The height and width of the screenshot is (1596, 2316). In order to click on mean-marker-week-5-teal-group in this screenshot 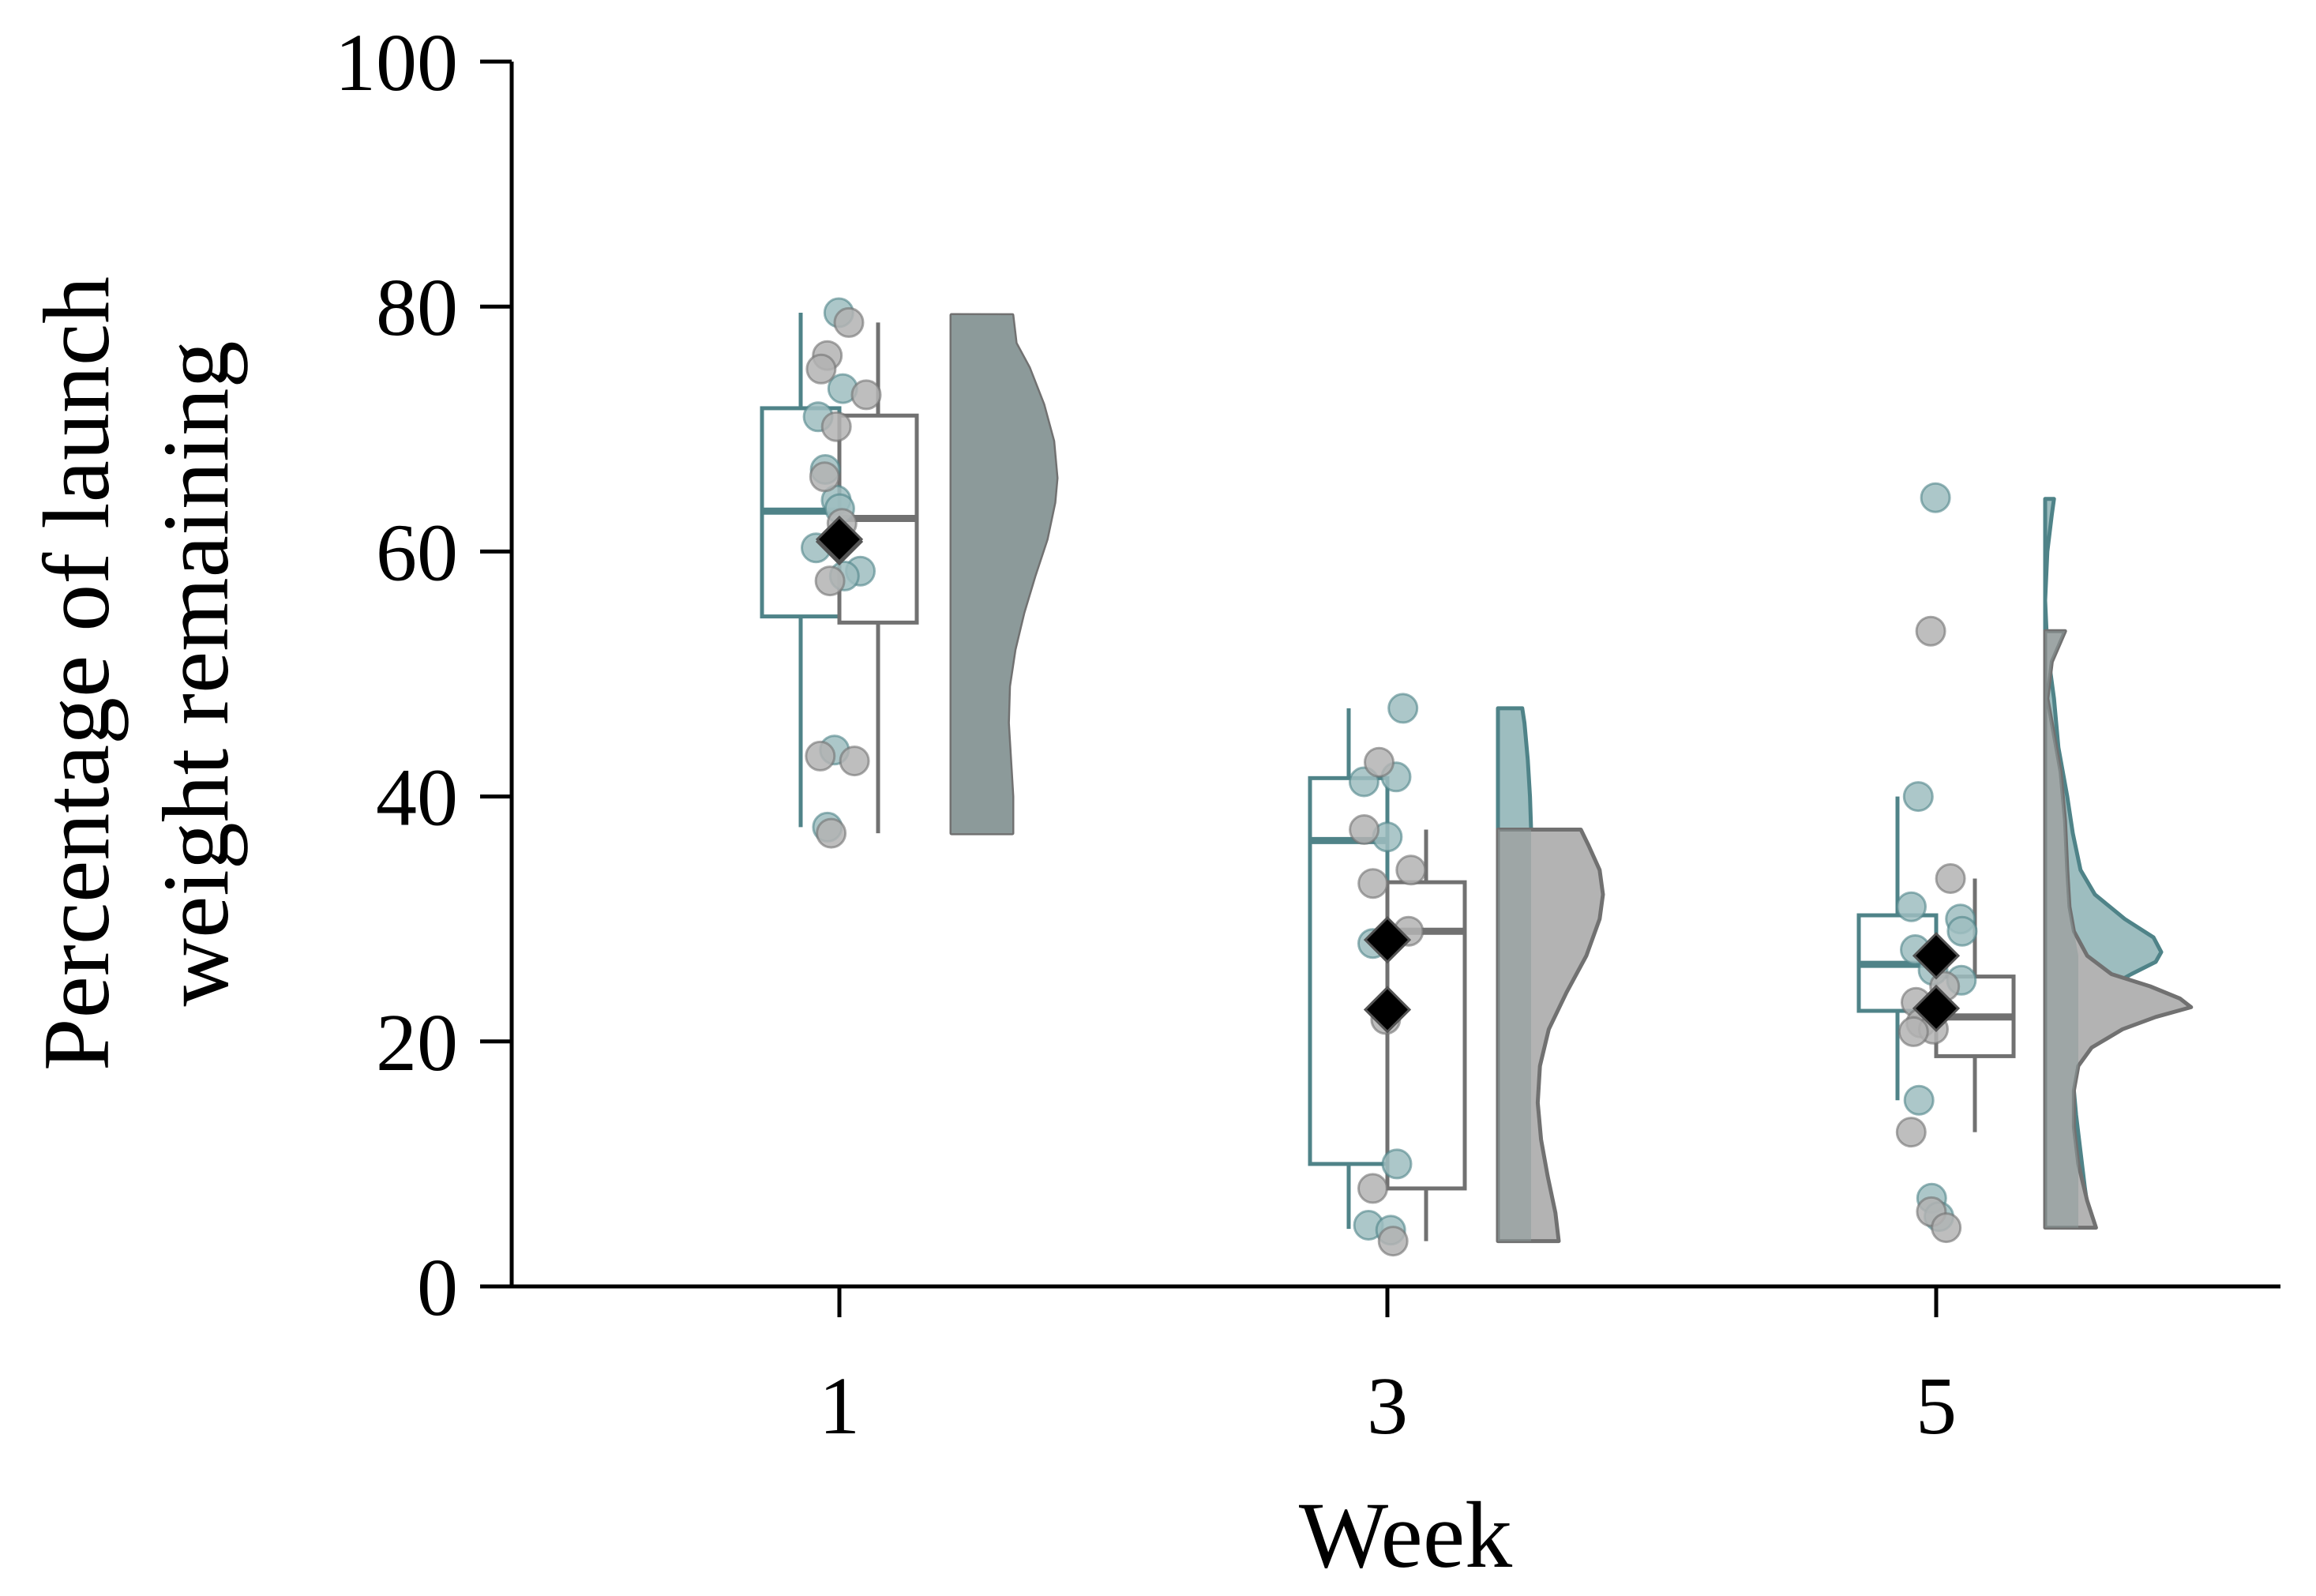, I will do `click(1936, 956)`.